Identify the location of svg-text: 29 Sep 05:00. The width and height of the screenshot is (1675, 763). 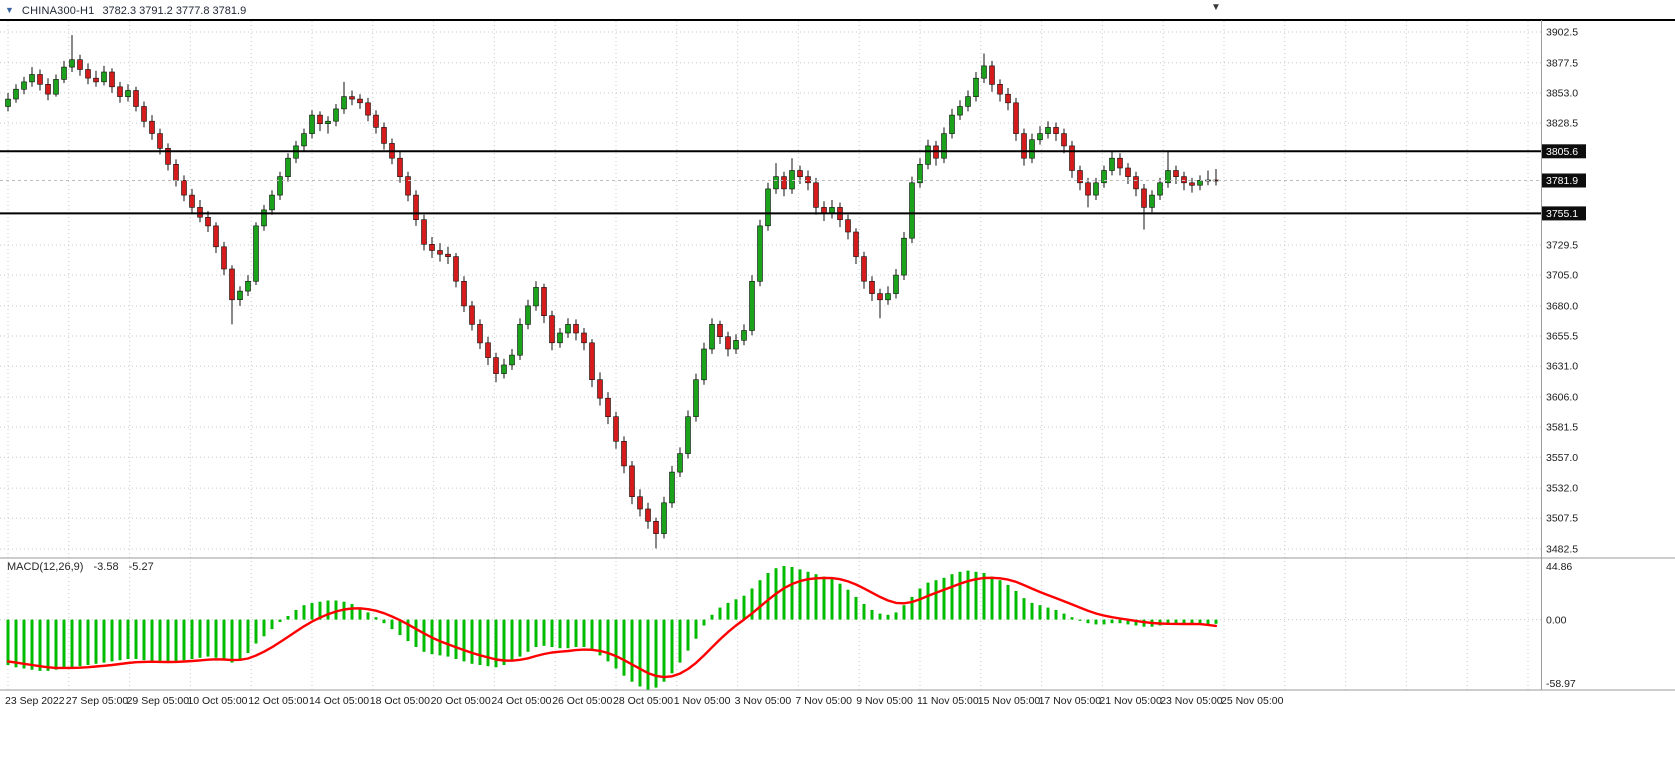
(158, 701).